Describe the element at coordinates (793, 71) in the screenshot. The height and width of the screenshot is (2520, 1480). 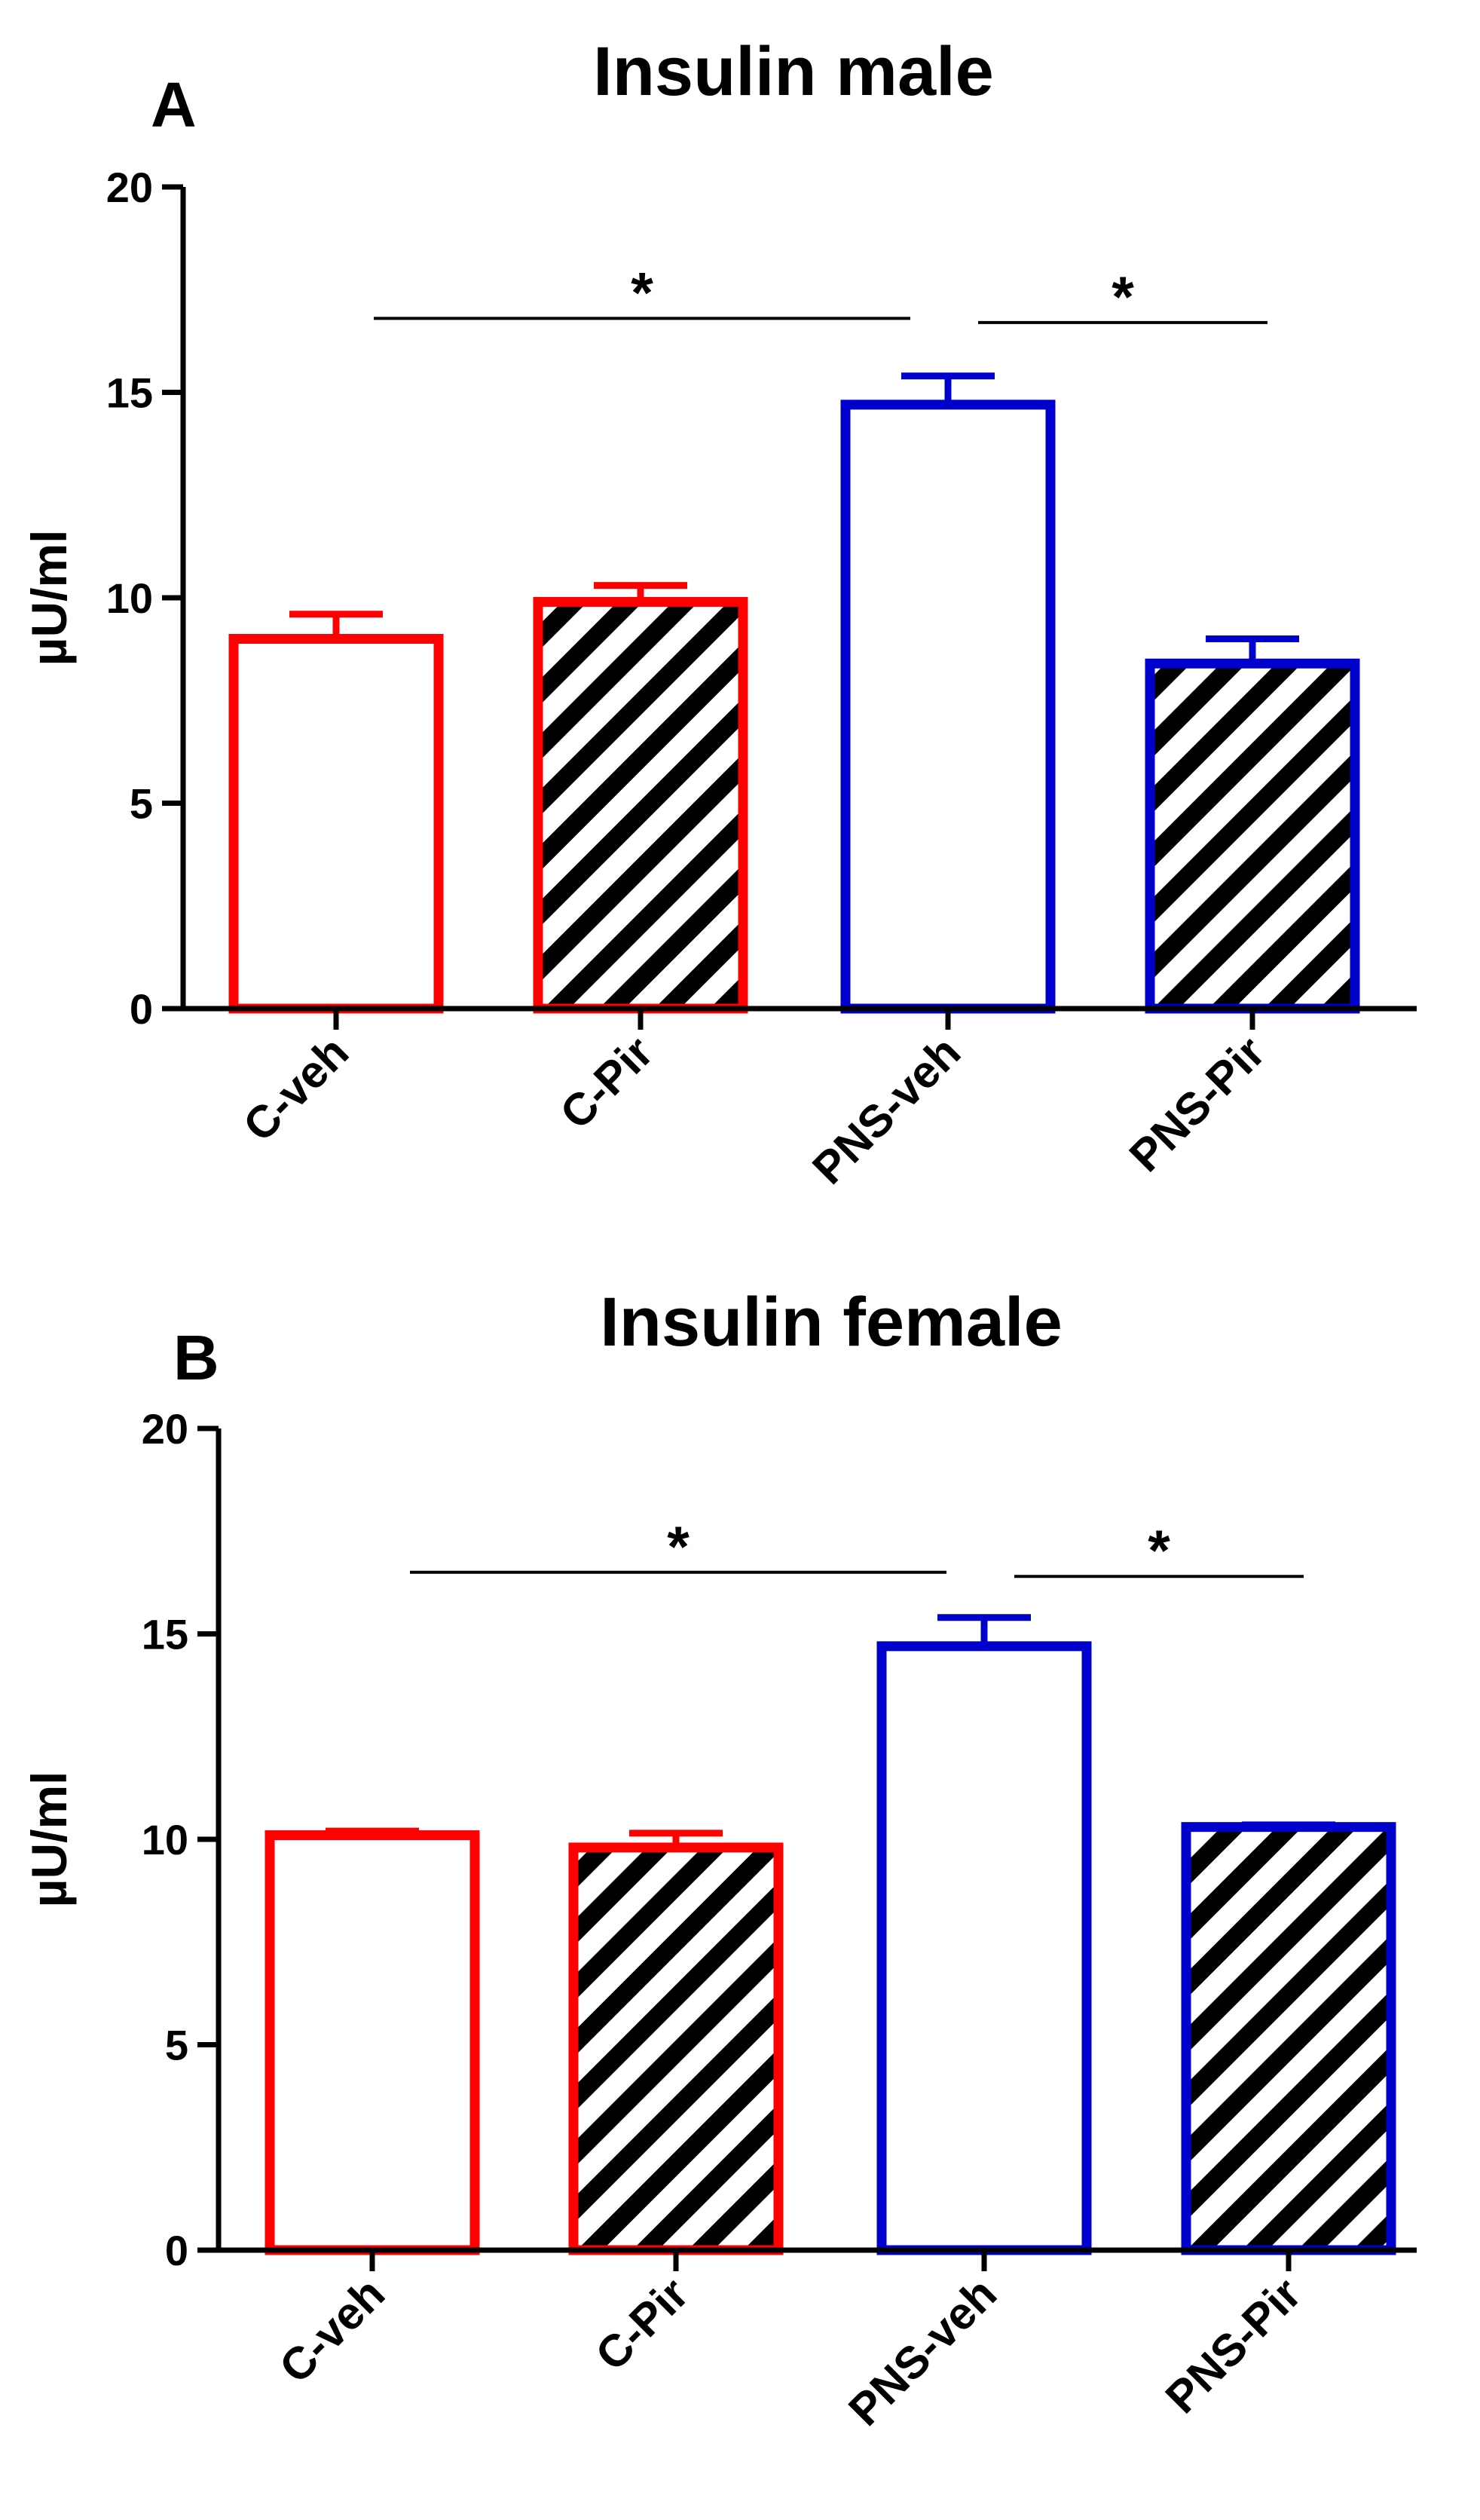
I see `chart-title: Insulin male` at that location.